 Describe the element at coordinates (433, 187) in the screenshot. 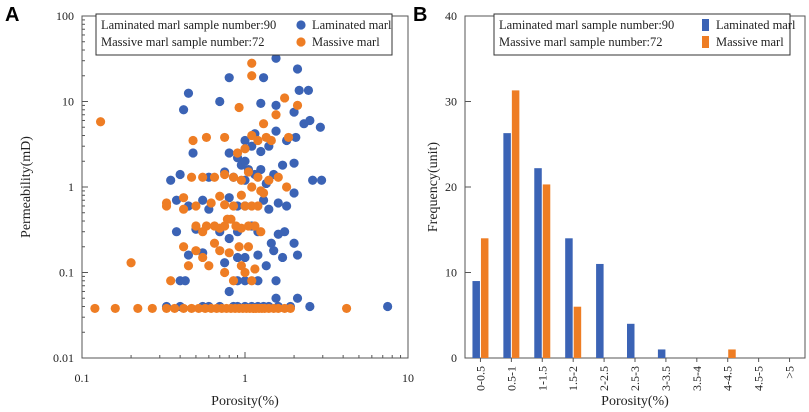

I see `y-axis-title-b: Frequency(unit)` at that location.